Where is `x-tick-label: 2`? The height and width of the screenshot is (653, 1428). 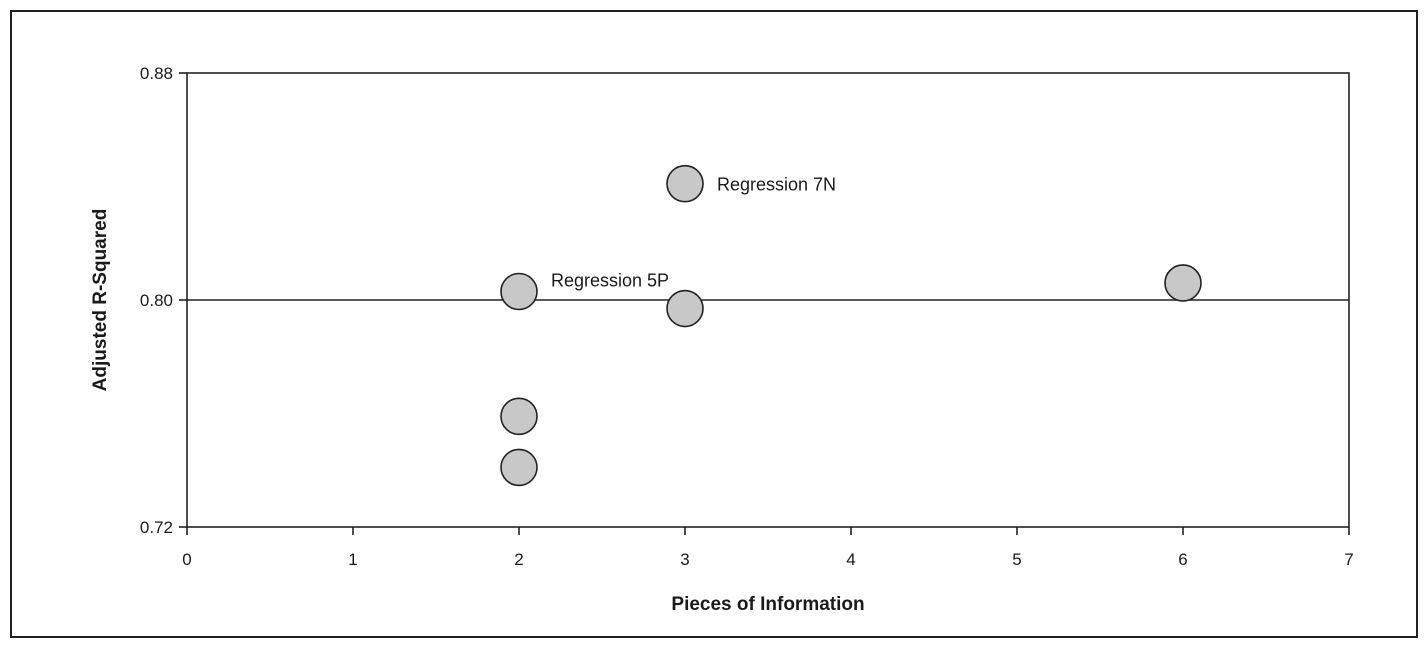 x-tick-label: 2 is located at coordinates (518, 559).